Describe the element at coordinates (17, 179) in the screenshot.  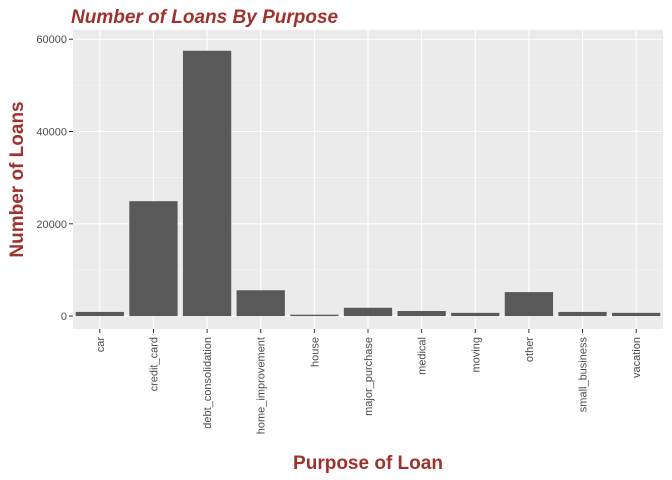
I see `y-axis-title: Number of Loans` at that location.